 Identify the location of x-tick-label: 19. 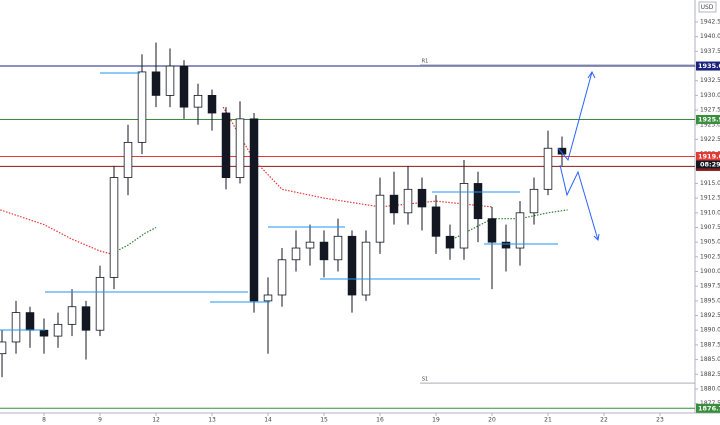
(436, 420).